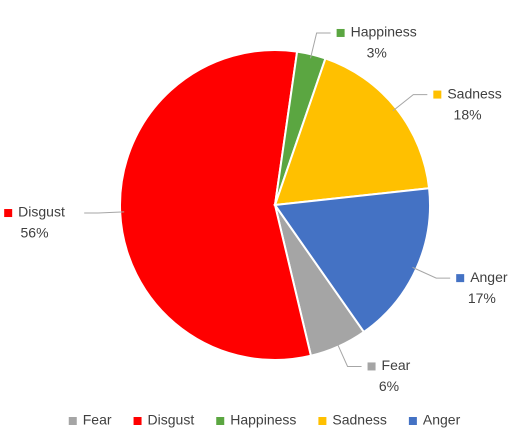 Image resolution: width=529 pixels, height=434 pixels. I want to click on slice-label: Fear, so click(396, 365).